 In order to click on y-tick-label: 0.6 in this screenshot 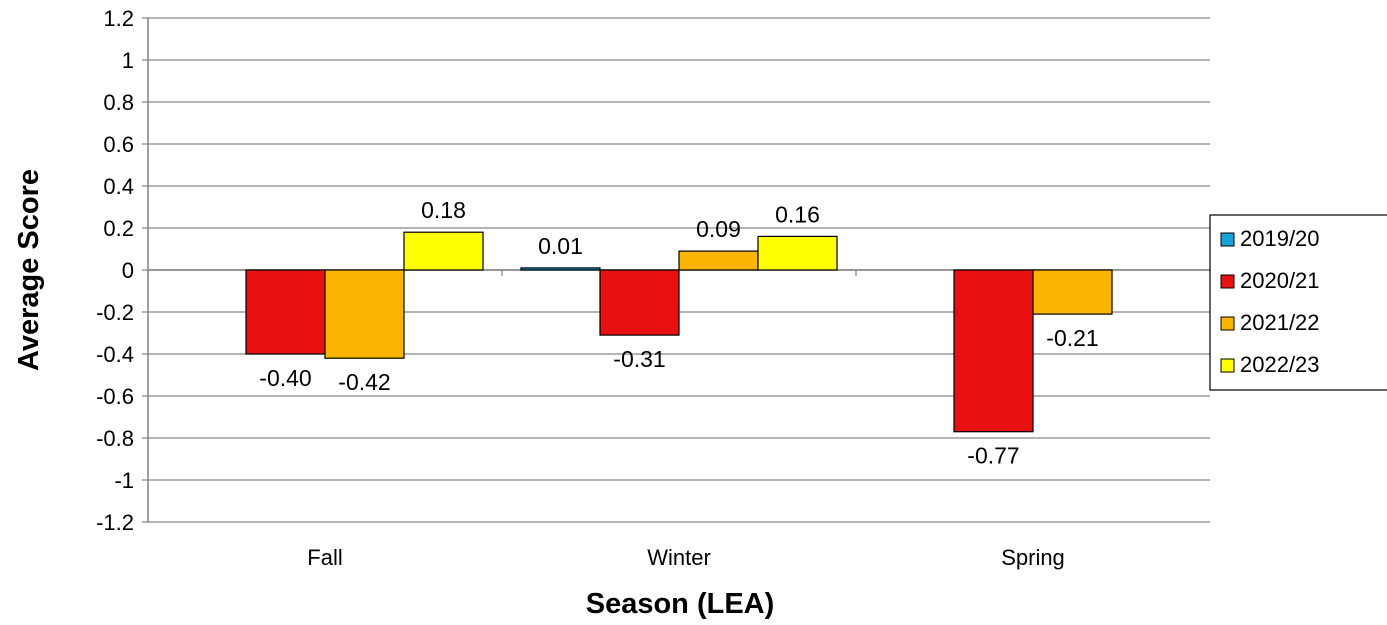, I will do `click(118, 144)`.